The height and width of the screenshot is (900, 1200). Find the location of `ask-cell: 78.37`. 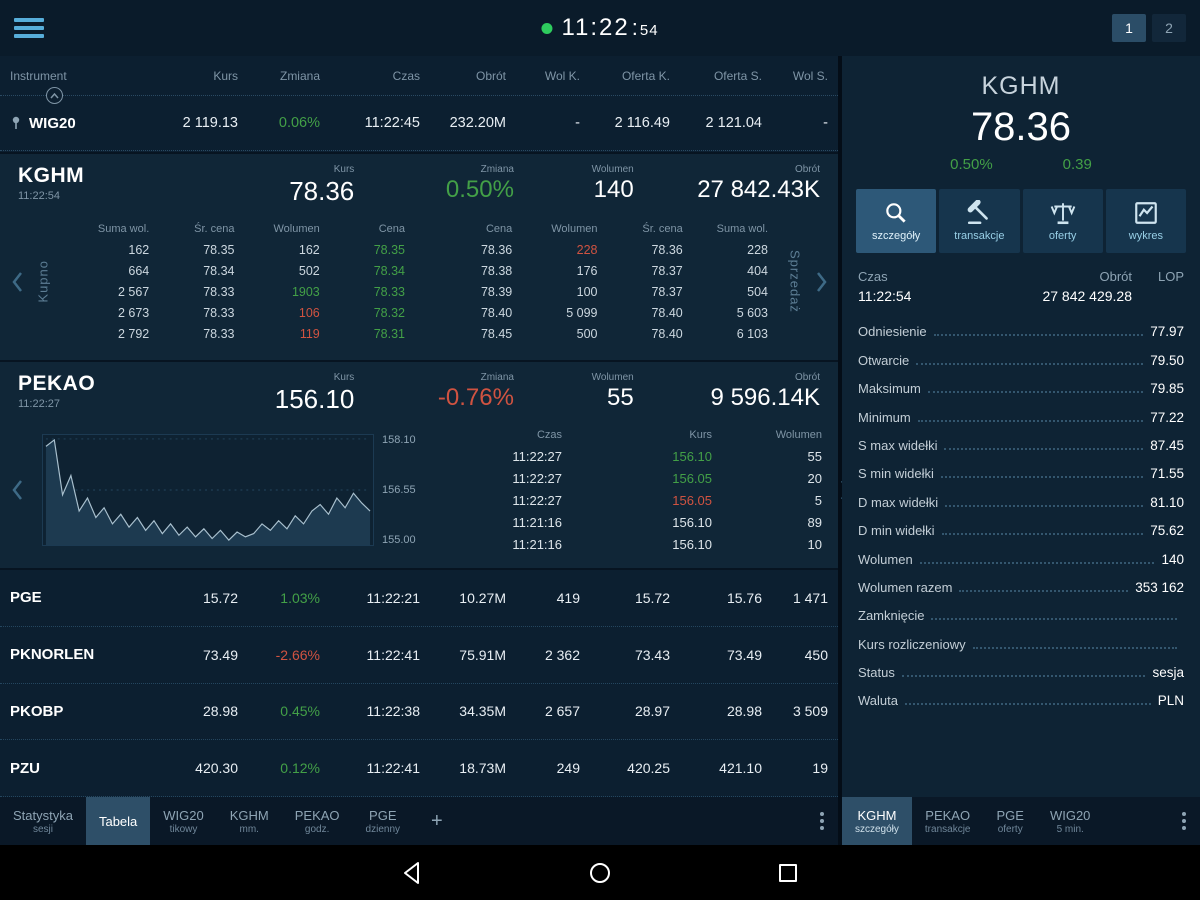

ask-cell: 78.37 is located at coordinates (667, 270).